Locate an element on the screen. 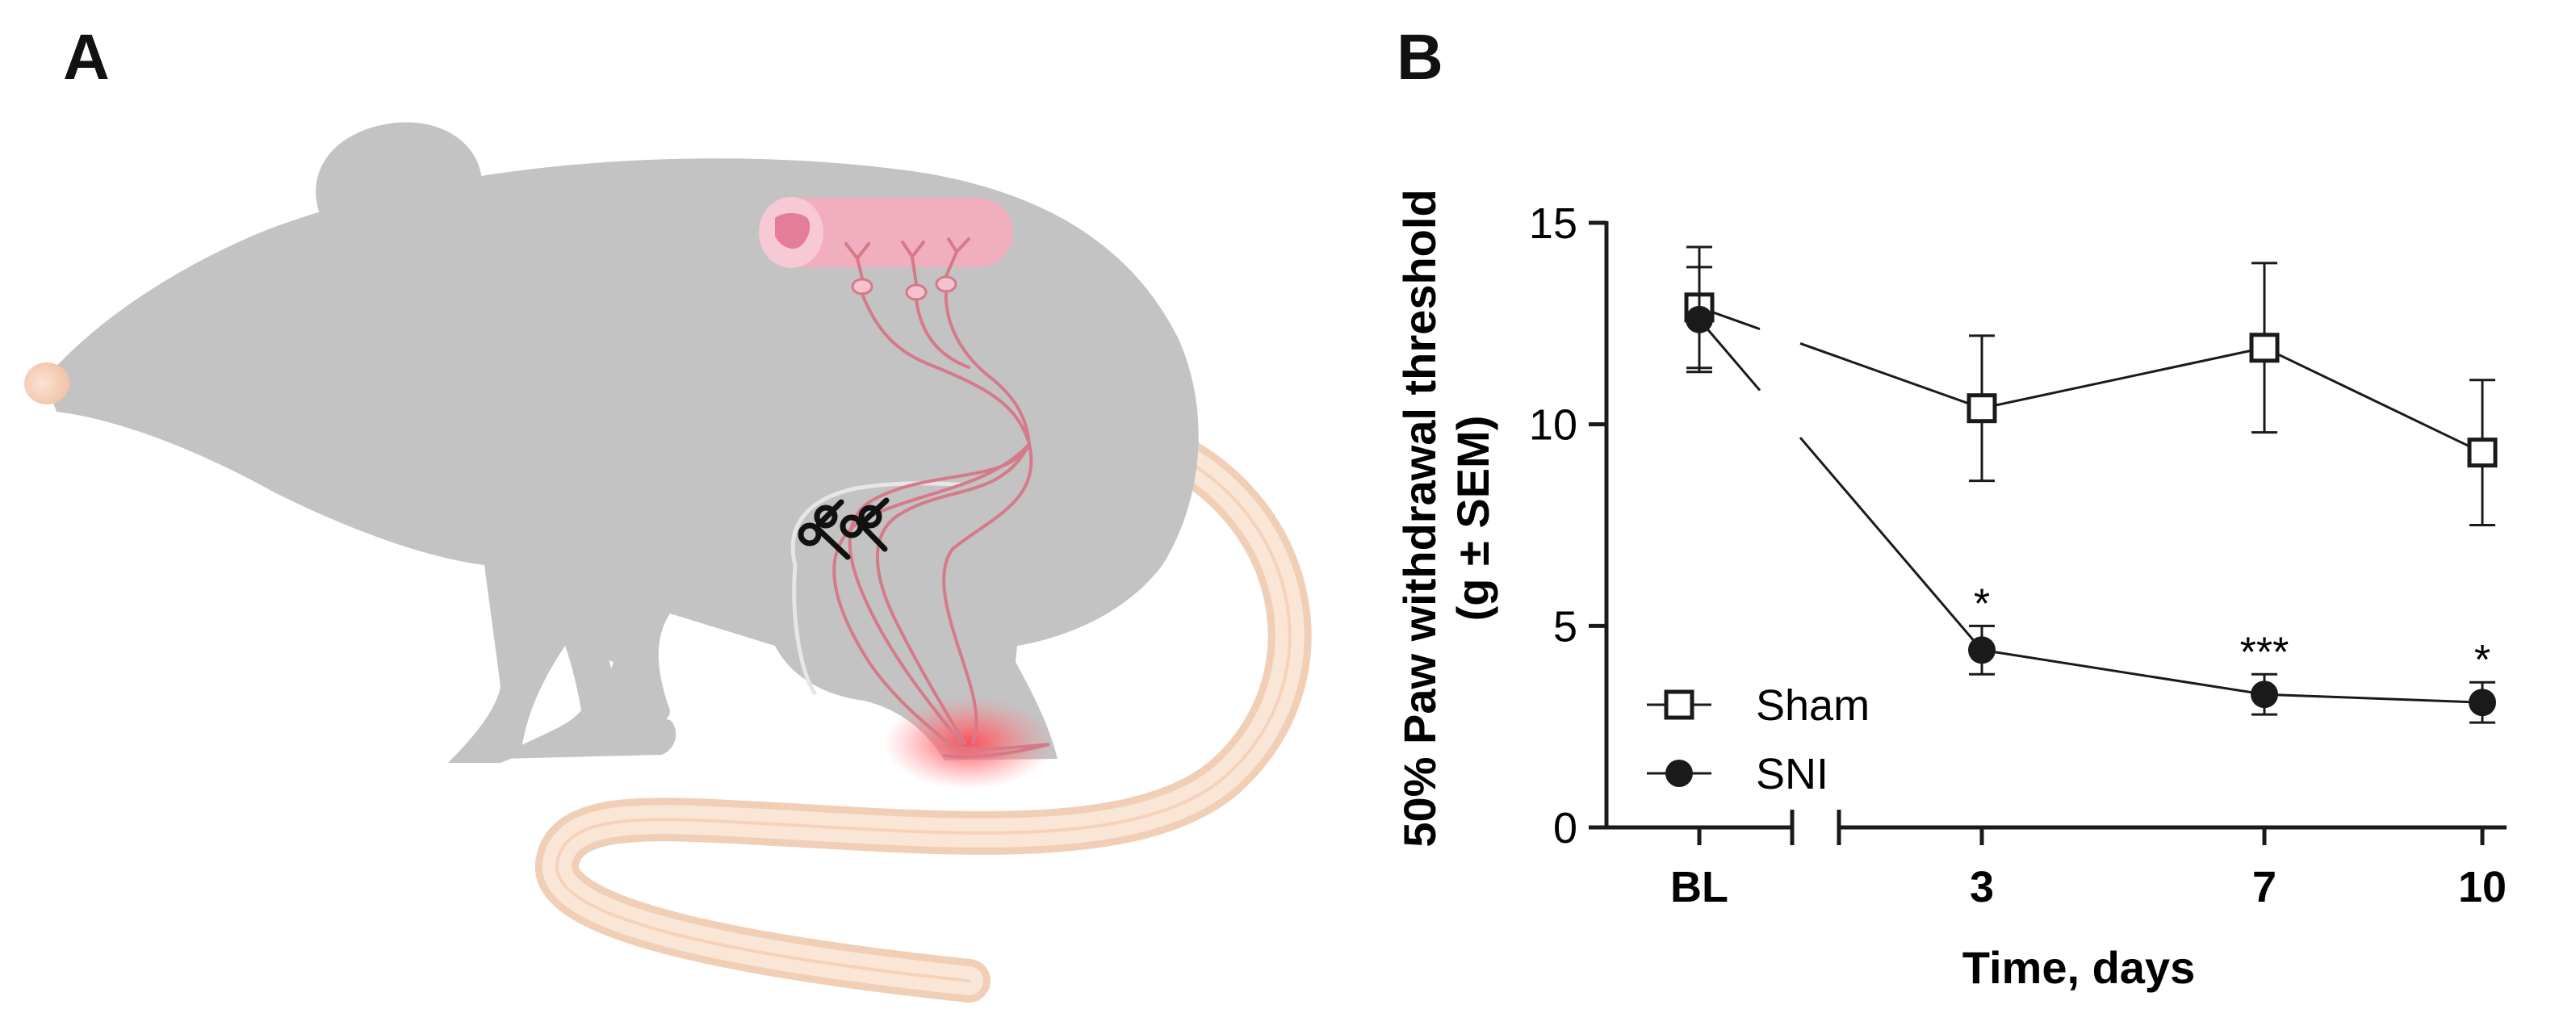  panel-b-label: B is located at coordinates (1420, 57).